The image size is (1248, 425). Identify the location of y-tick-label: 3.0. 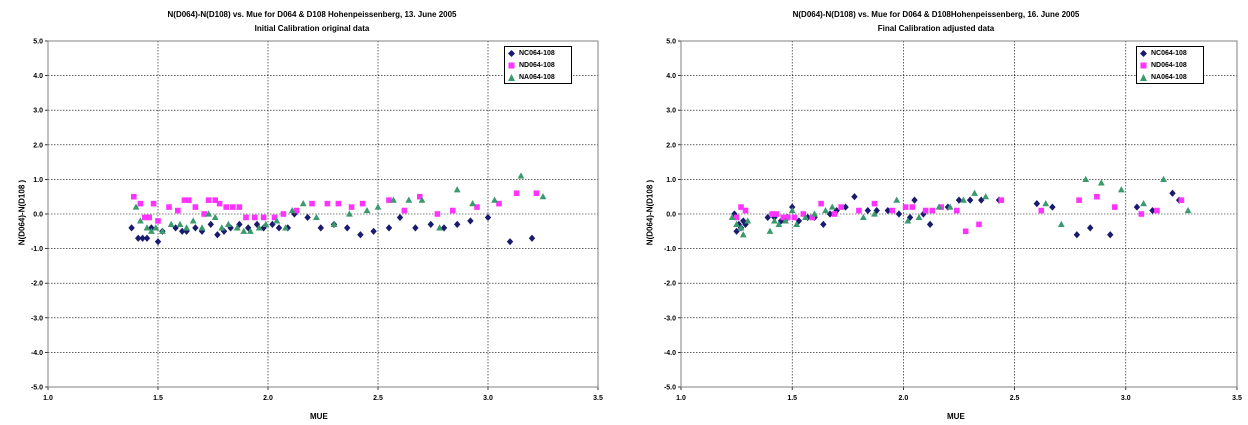
(671, 111).